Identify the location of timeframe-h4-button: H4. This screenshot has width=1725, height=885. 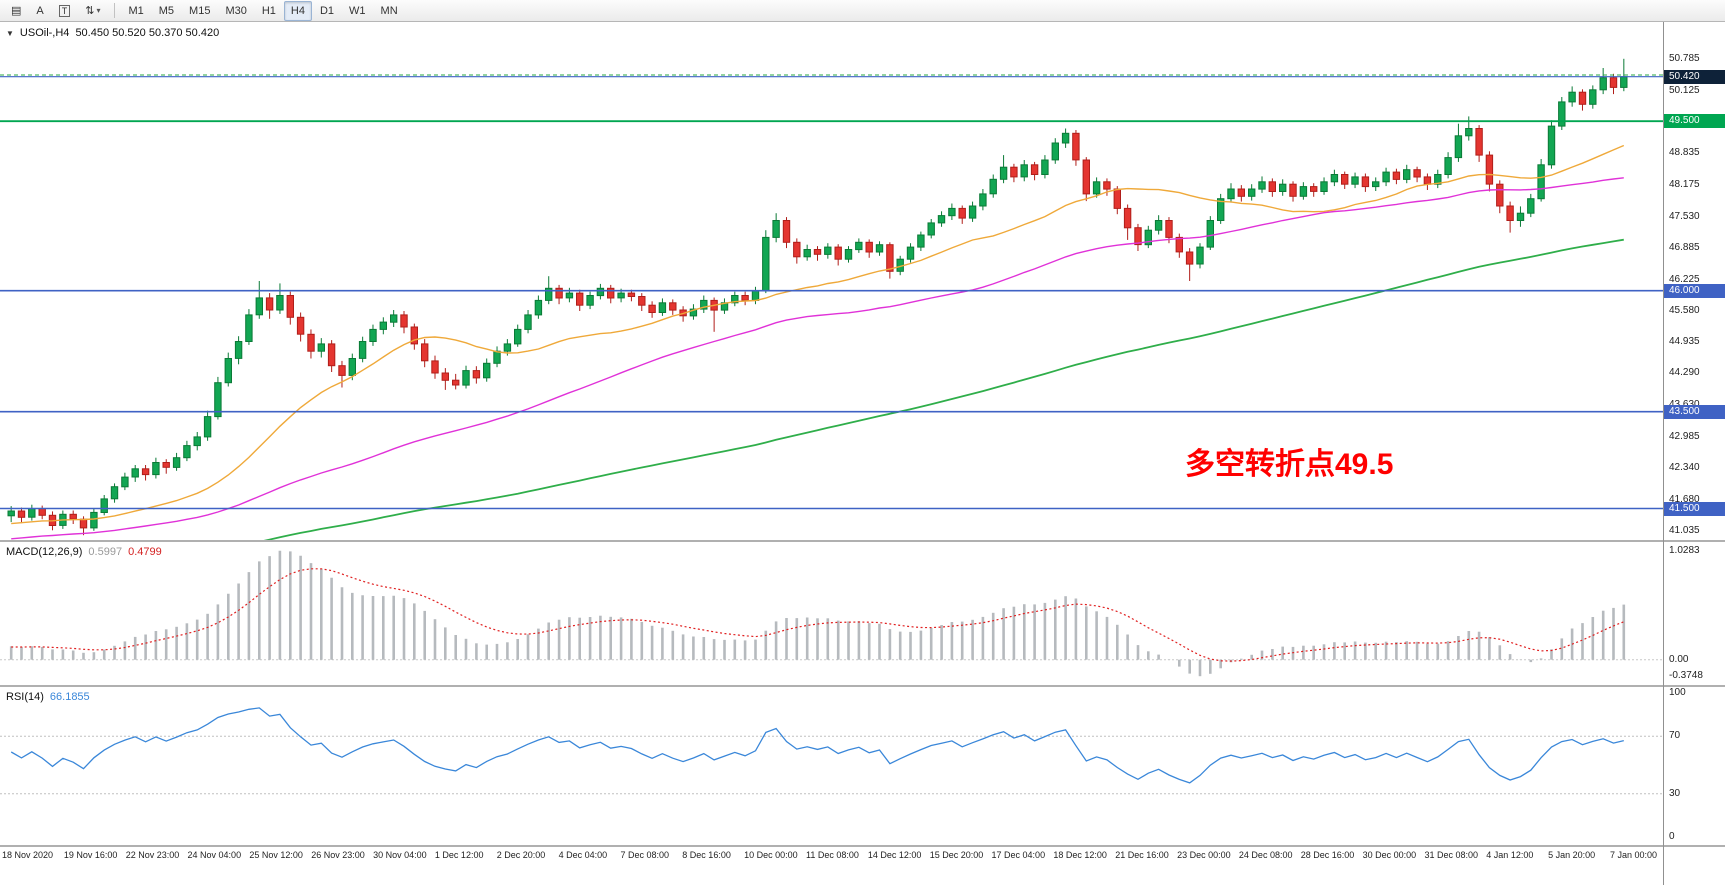
(297, 10).